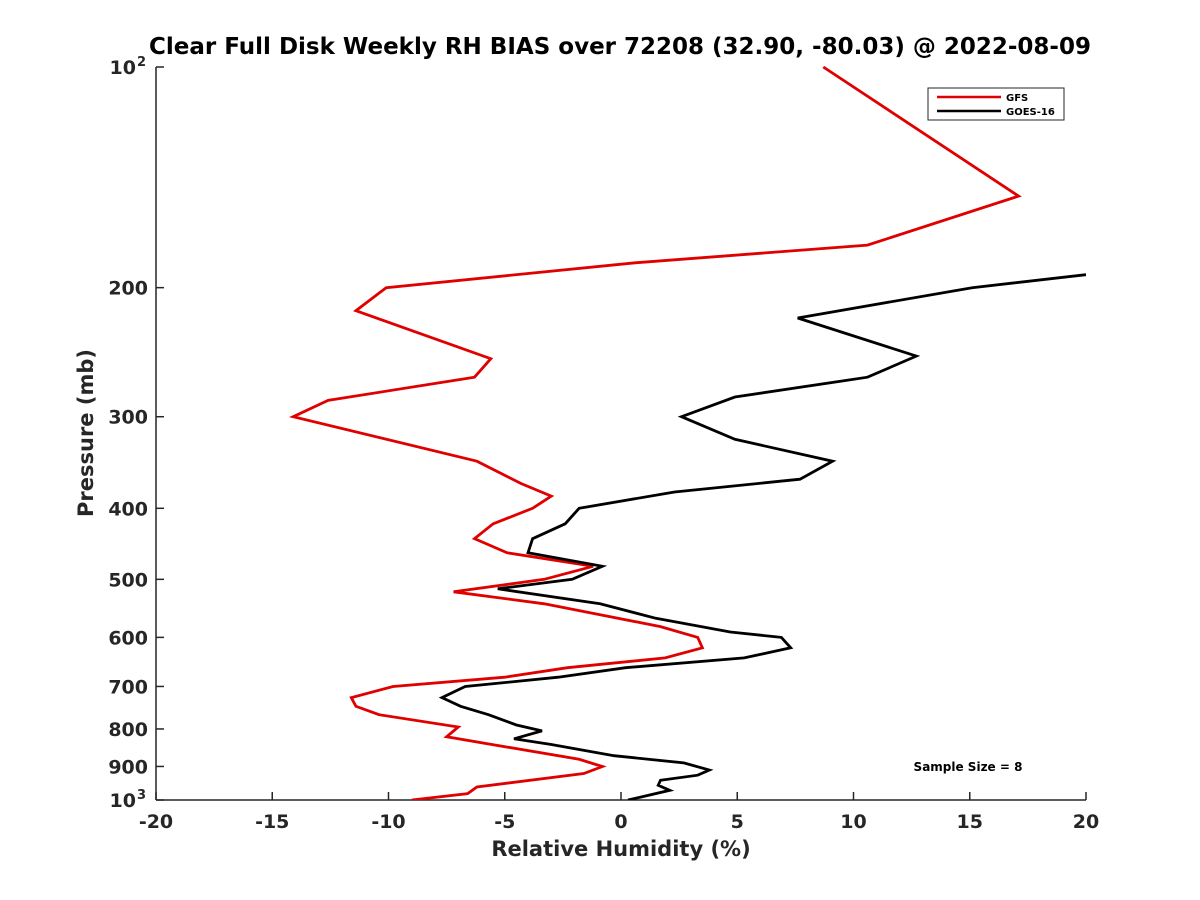 The height and width of the screenshot is (900, 1200). I want to click on legend-box, so click(996, 104).